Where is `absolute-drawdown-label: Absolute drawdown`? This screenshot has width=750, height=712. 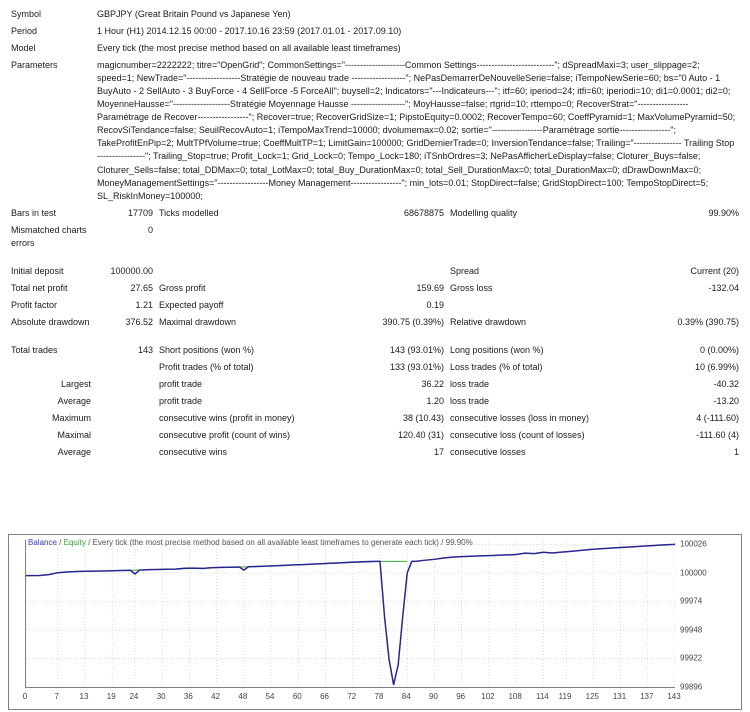
absolute-drawdown-label: Absolute drawdown is located at coordinates (50, 321).